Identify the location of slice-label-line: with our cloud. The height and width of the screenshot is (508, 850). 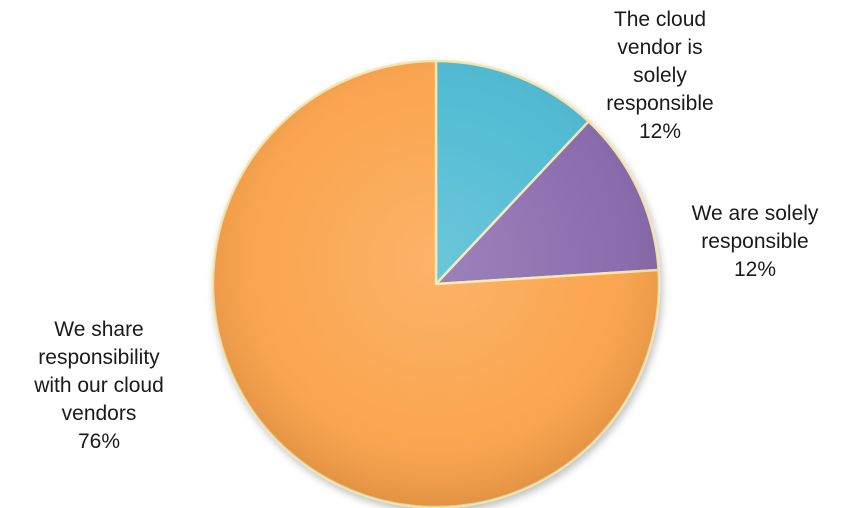
(99, 385).